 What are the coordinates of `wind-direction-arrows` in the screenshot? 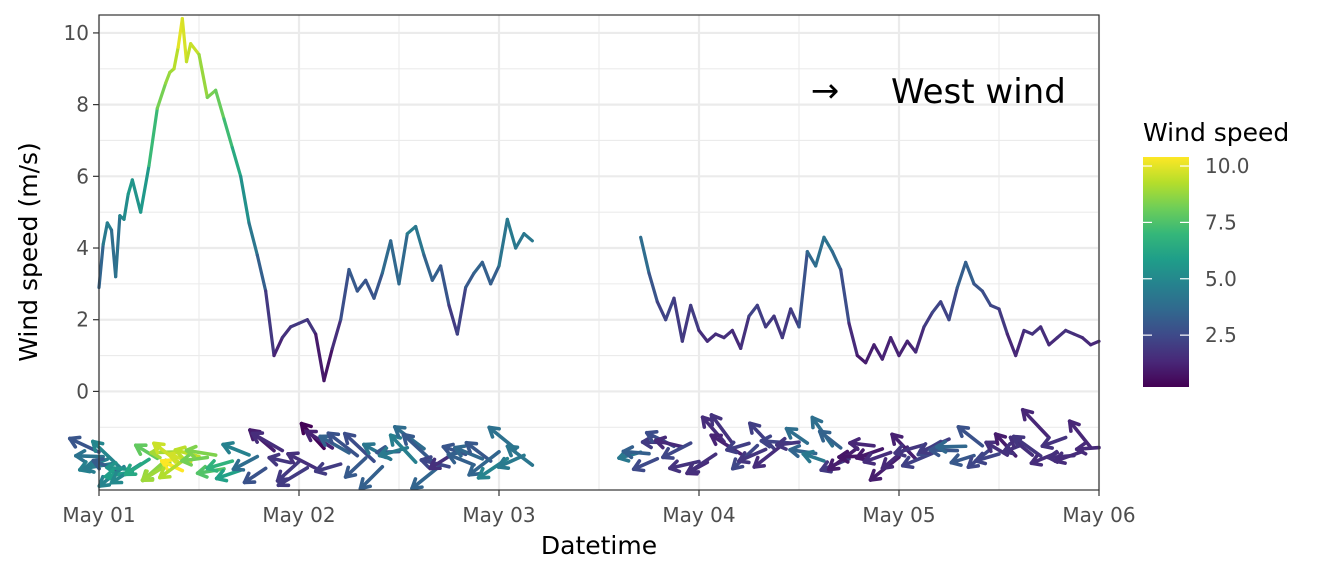 It's located at (584, 449).